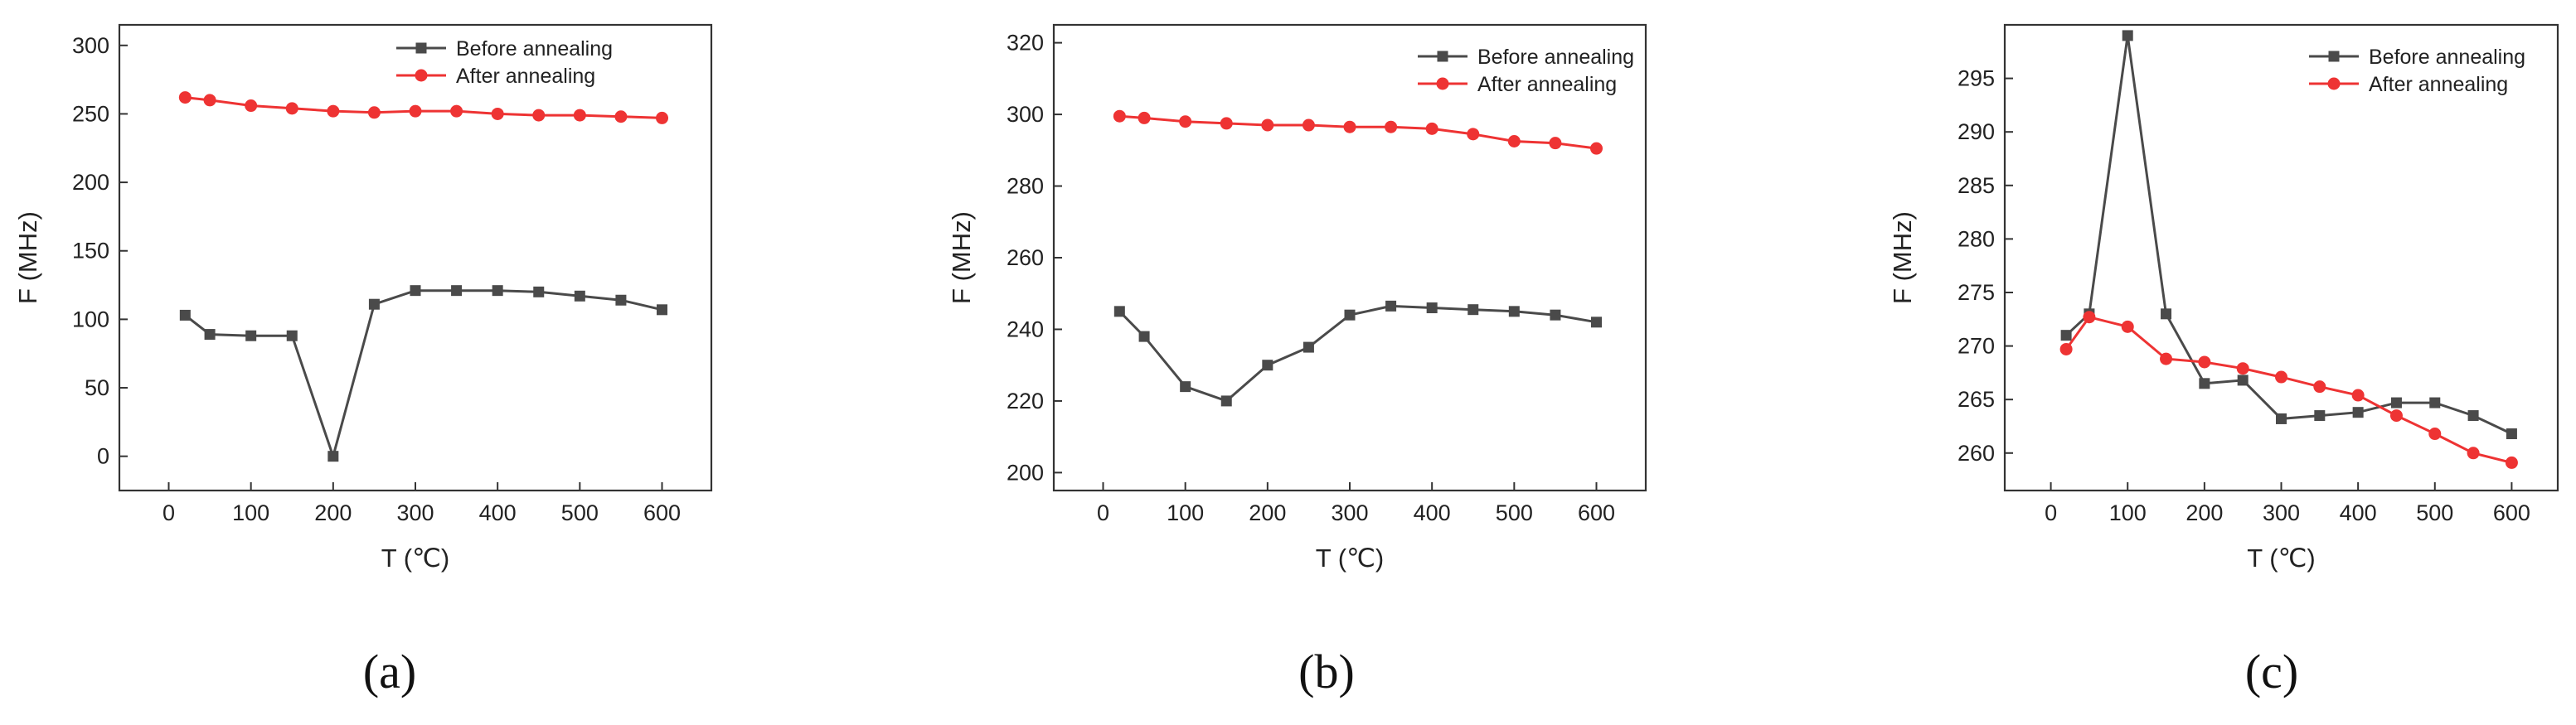 This screenshot has height=725, width=2576. Describe the element at coordinates (103, 456) in the screenshot. I see `y-tick-label: 0` at that location.